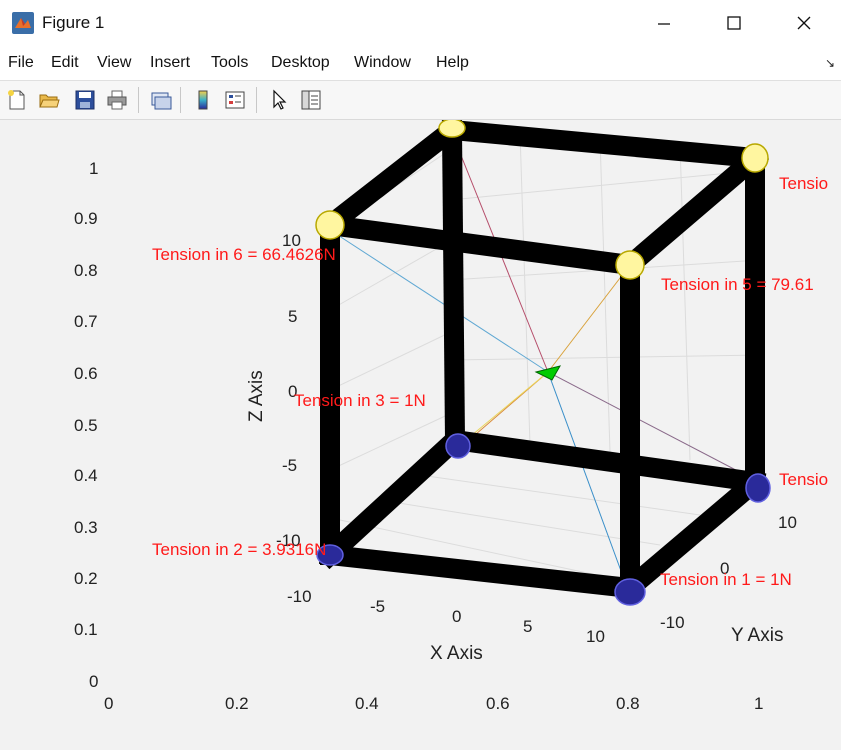 This screenshot has width=841, height=750. I want to click on minimize-button, so click(664, 23).